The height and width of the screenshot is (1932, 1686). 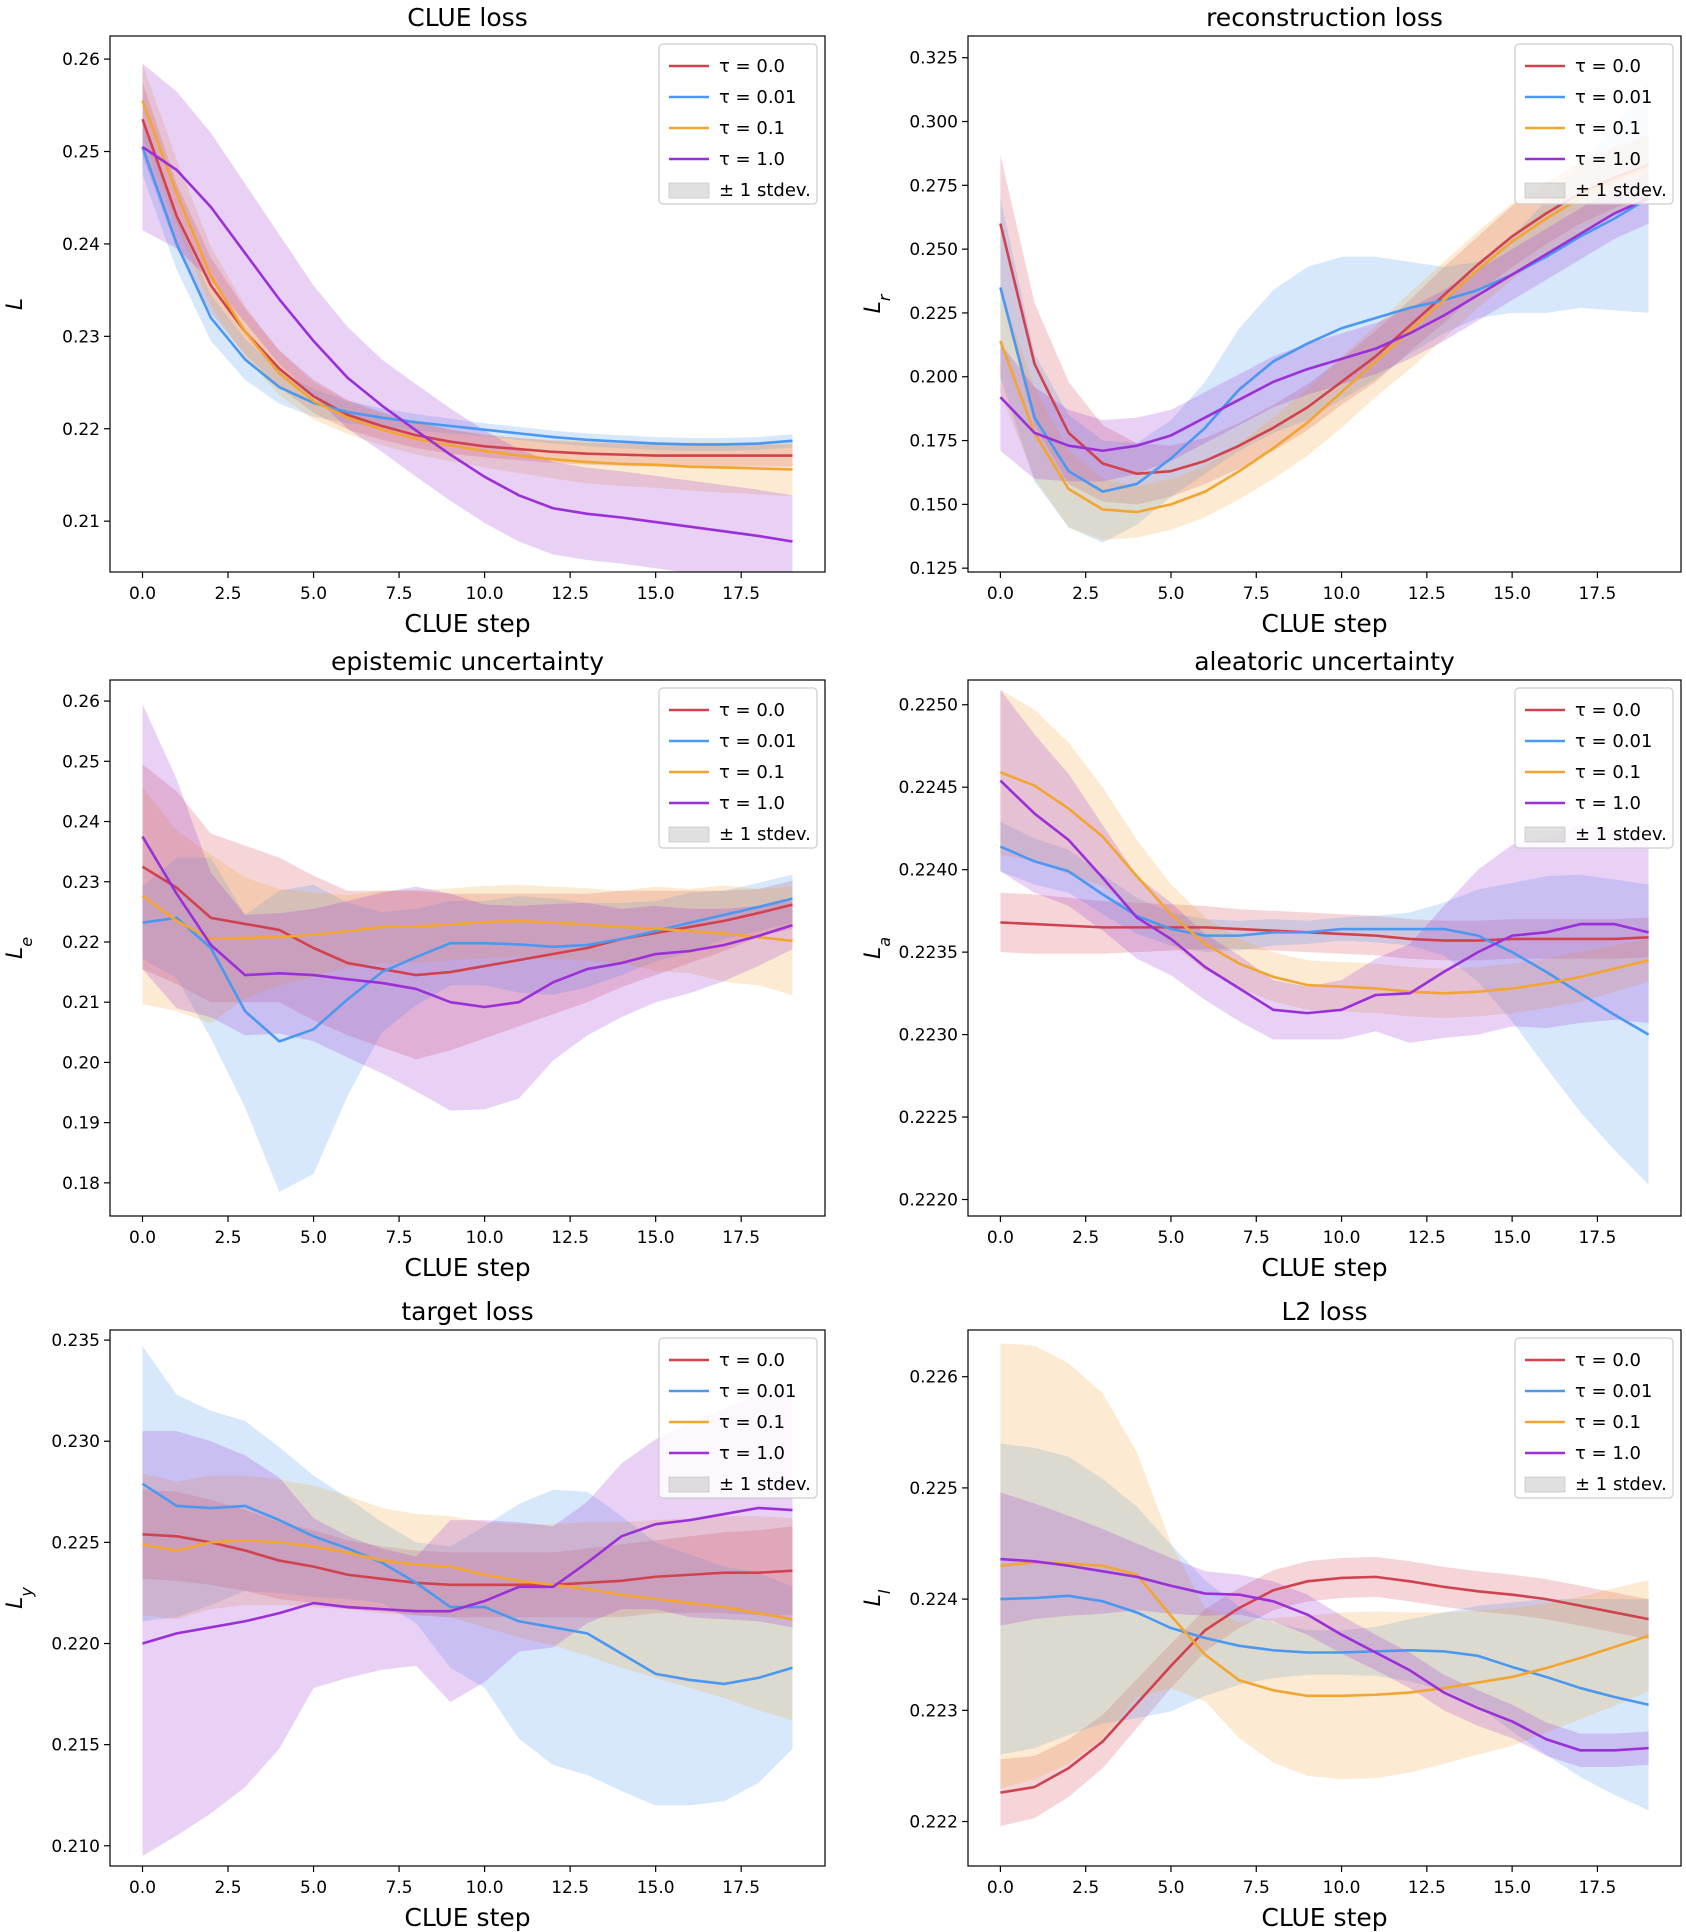 I want to click on y-tick-label: 0.250, so click(x=933, y=250).